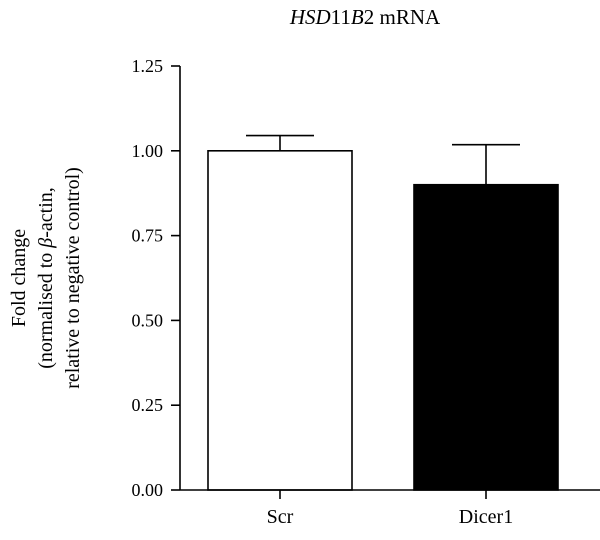 The image size is (600, 540). Describe the element at coordinates (280, 517) in the screenshot. I see `x-tick-label: Scr` at that location.